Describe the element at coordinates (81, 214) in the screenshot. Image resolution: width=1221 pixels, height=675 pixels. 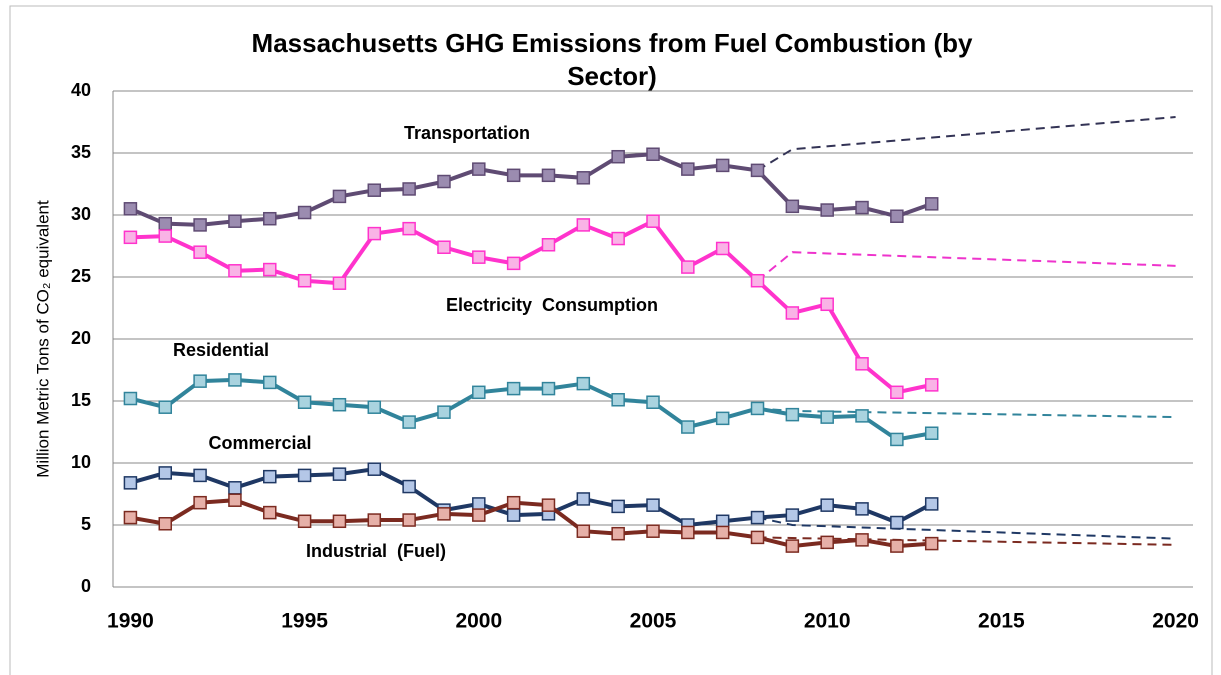
I see `y-tick-label: 30` at that location.